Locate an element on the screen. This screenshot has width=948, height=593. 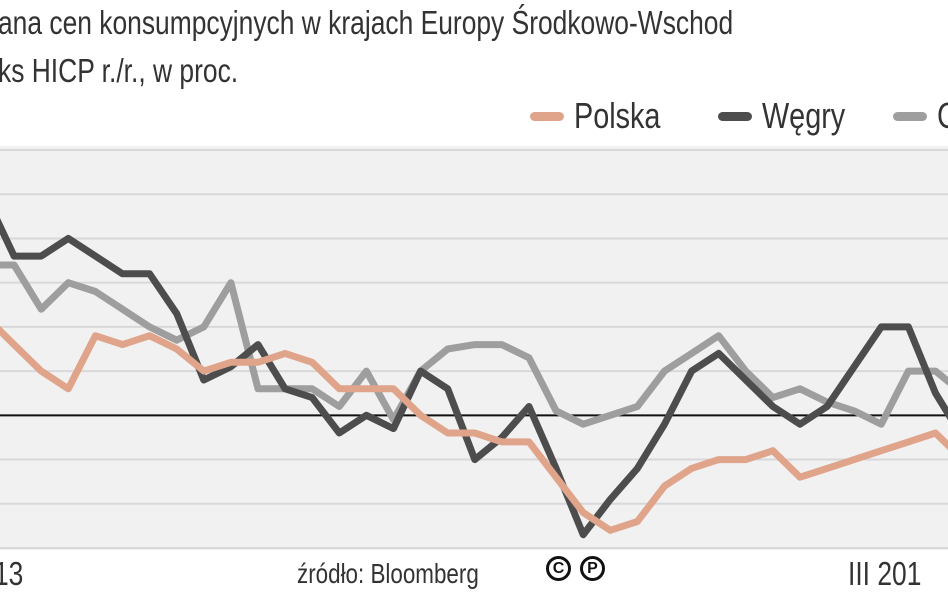
legend-label-czechy: C is located at coordinates (942, 116).